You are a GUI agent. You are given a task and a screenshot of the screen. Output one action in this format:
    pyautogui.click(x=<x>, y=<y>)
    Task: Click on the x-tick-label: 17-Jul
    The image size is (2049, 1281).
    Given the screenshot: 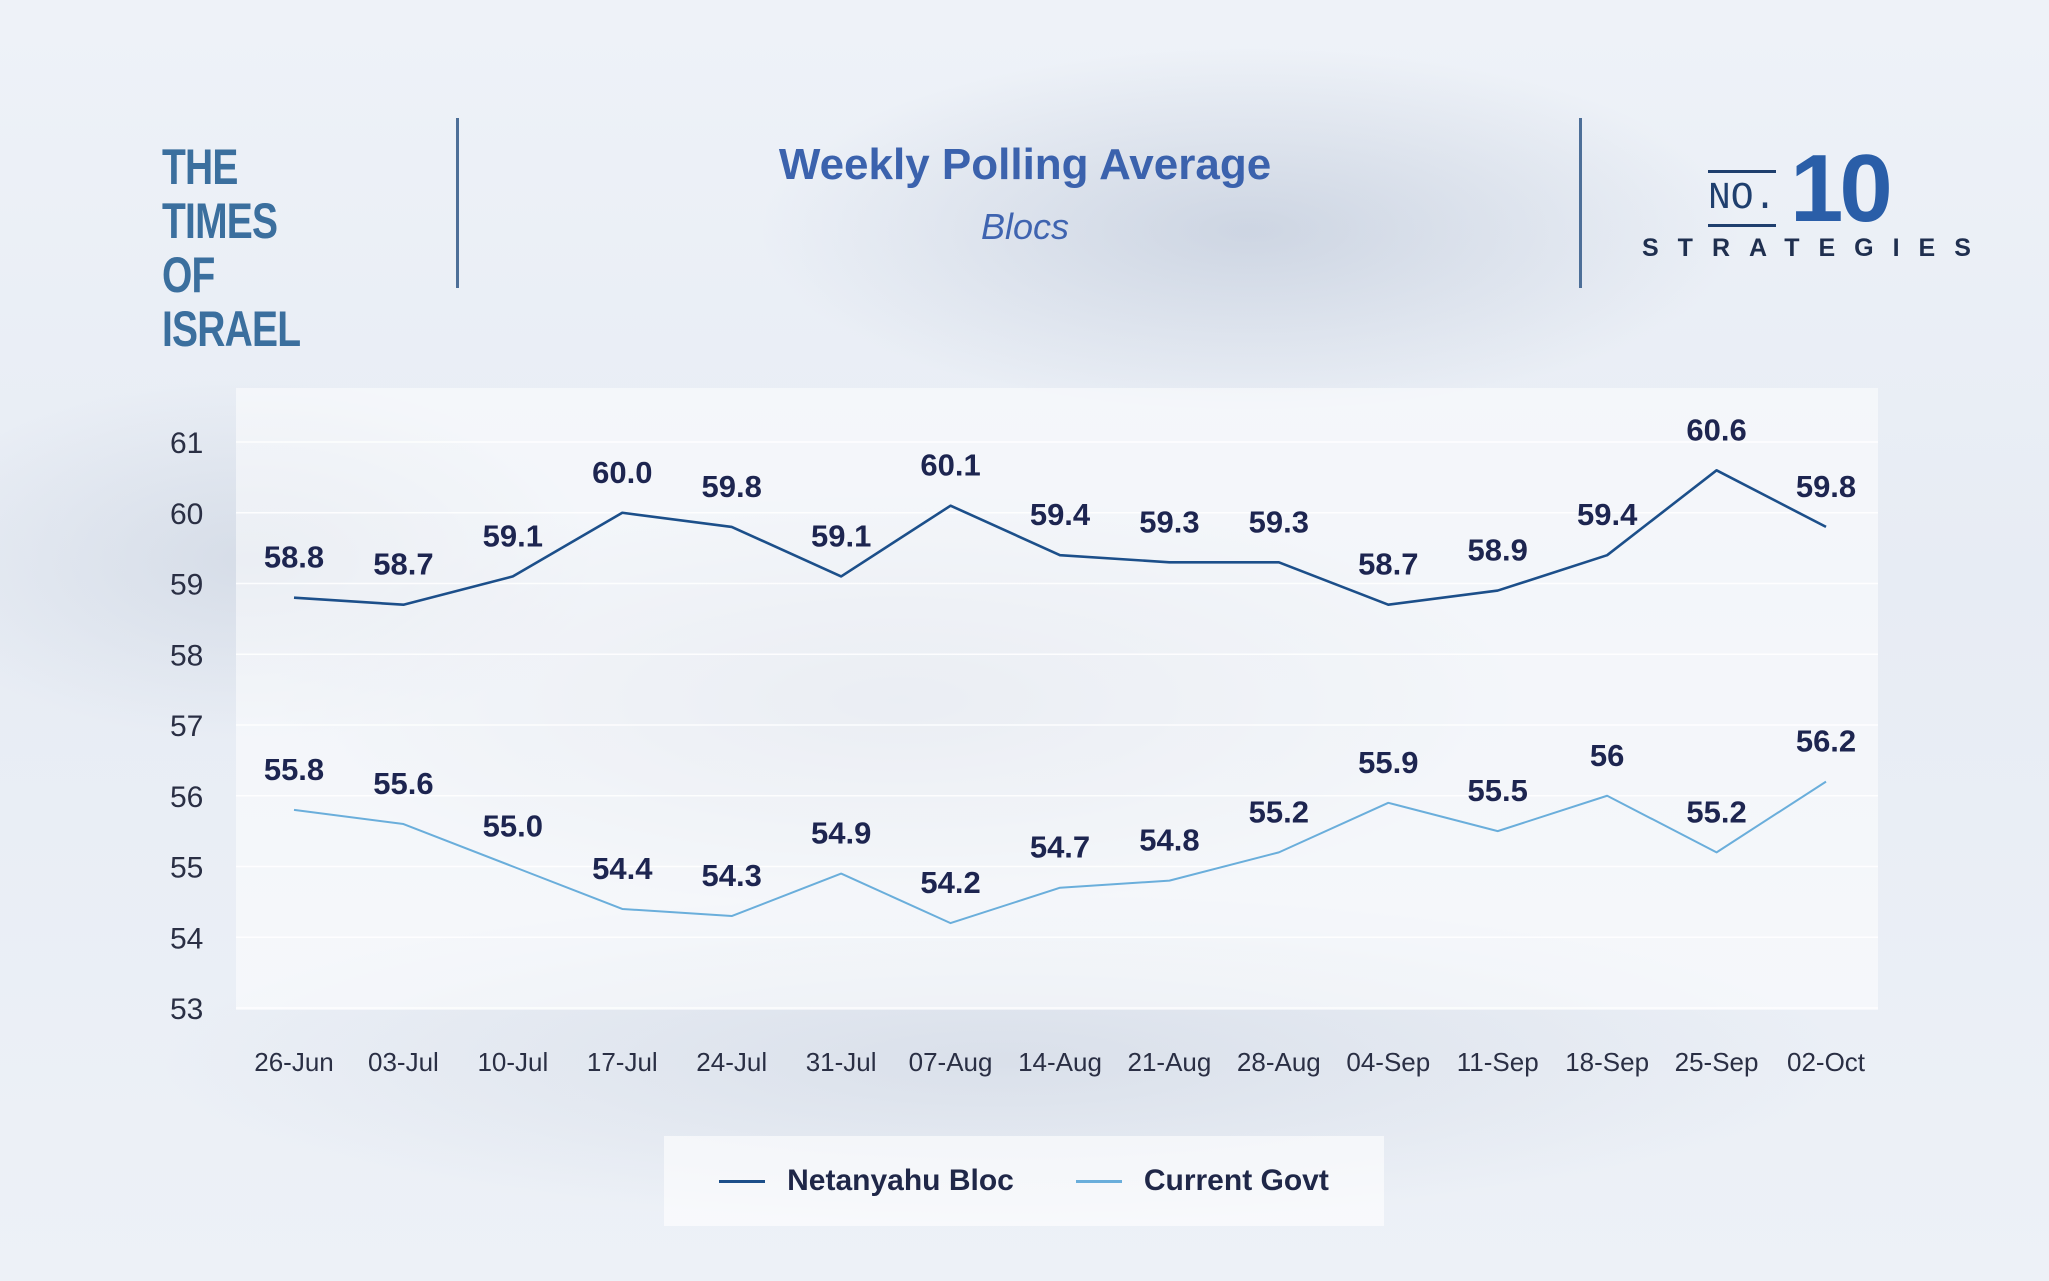 What is the action you would take?
    pyautogui.click(x=622, y=1062)
    